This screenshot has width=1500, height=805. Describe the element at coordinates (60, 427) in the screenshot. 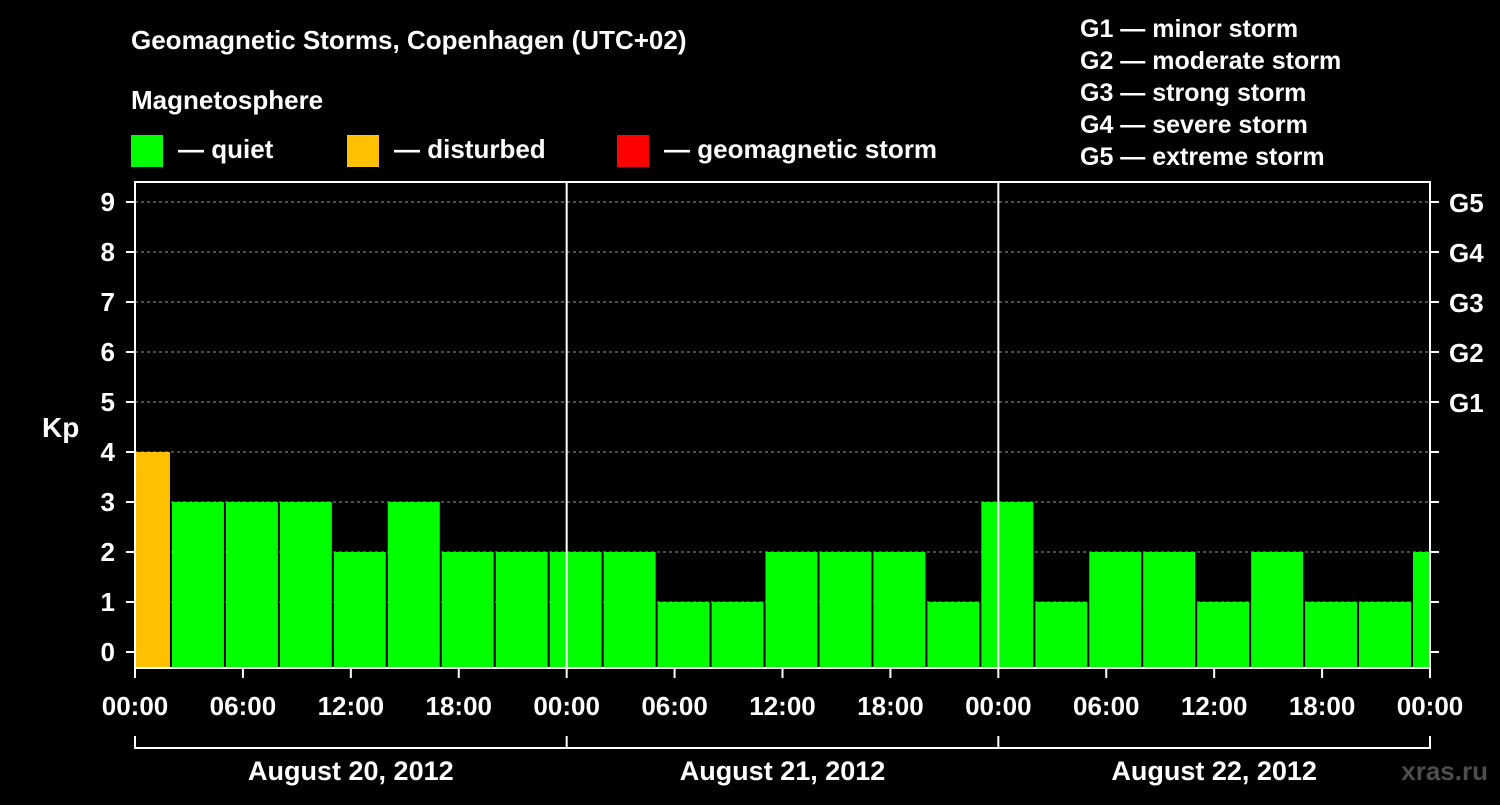

I see `y-axis-label: Kp` at that location.